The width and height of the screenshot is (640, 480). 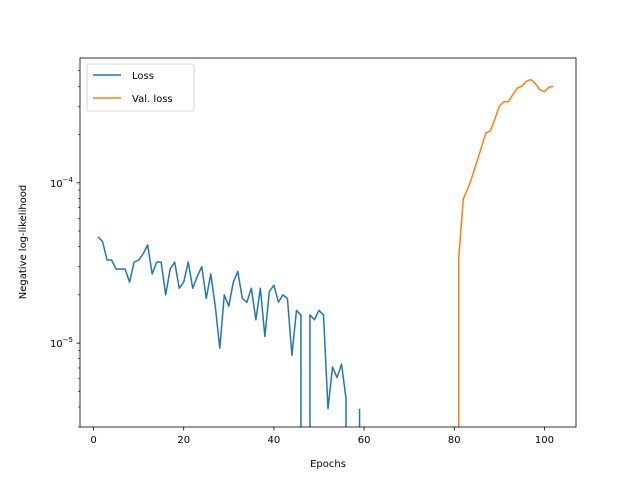 I want to click on x-tick-label: 60, so click(x=364, y=440).